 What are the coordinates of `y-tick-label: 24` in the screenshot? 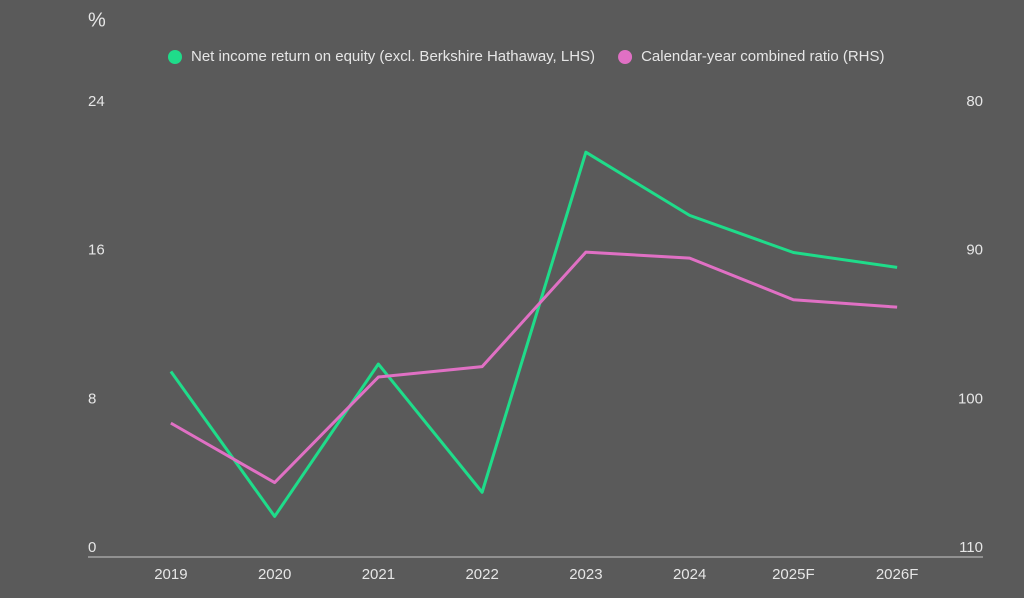 It's located at (96, 101).